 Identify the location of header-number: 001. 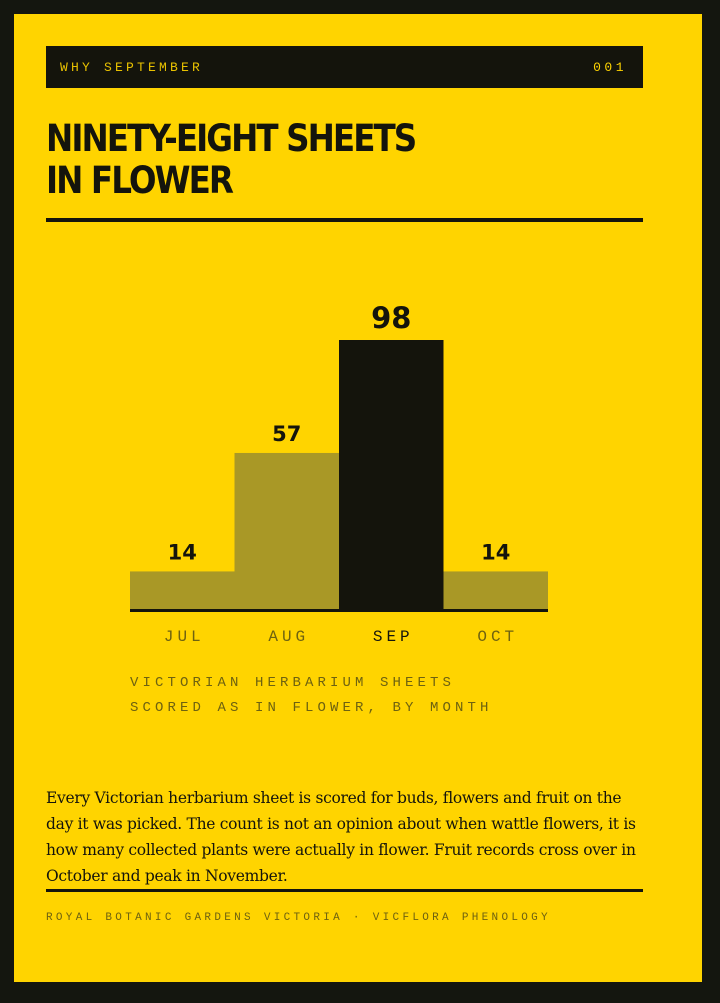
(610, 67).